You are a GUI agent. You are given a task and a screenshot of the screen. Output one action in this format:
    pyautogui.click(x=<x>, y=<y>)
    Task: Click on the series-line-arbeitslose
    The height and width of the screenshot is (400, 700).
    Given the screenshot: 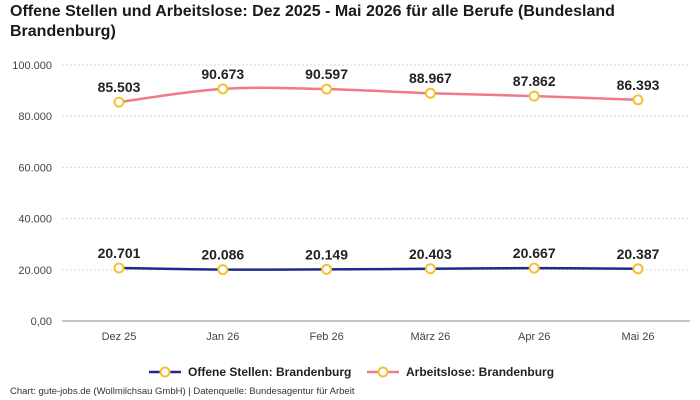 What is the action you would take?
    pyautogui.click(x=378, y=95)
    